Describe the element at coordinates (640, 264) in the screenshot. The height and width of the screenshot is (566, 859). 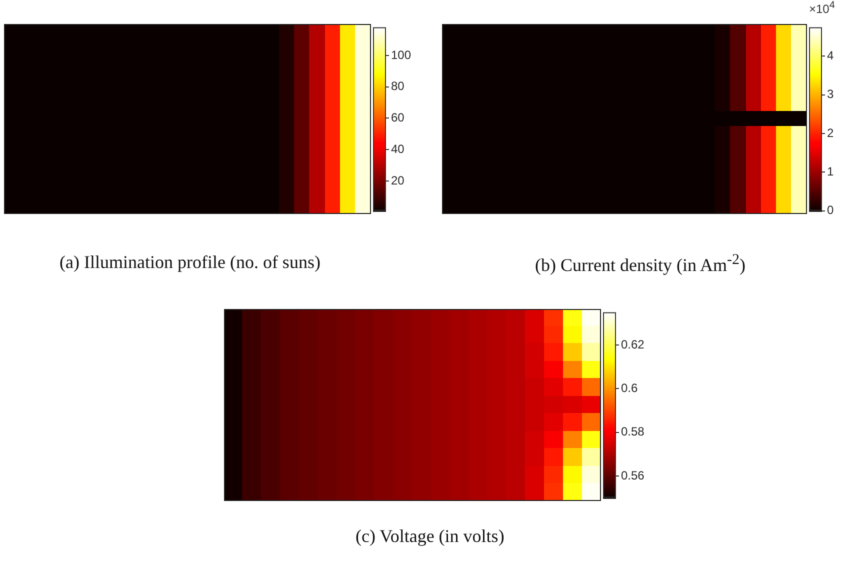
I see `text: (b) Current density (in Am$^{-2}$)` at that location.